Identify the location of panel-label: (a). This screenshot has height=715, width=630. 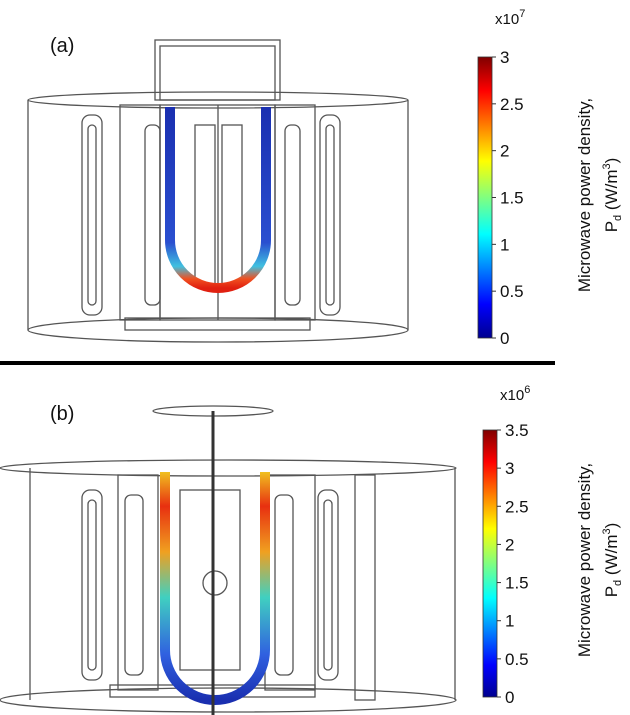
(62, 46).